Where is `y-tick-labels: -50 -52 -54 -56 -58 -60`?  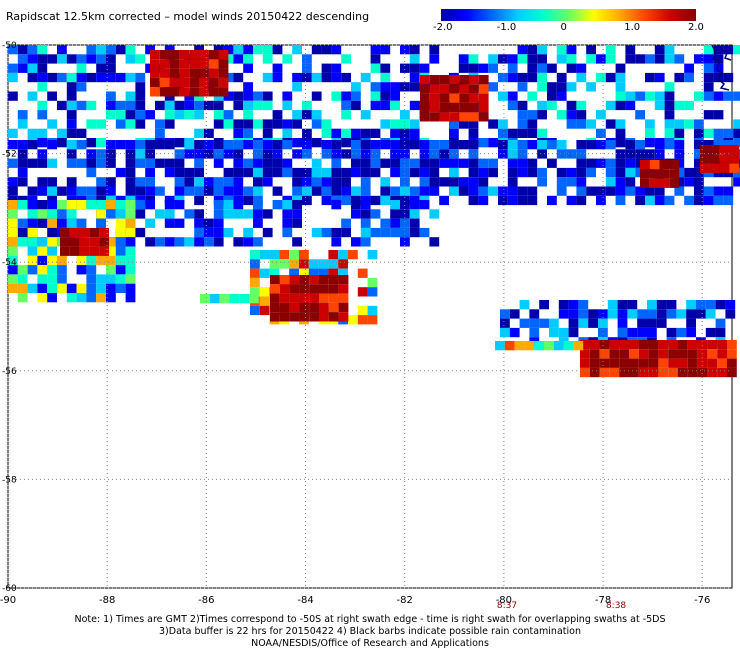
y-tick-labels: -50 -52 -54 -56 -58 -60 is located at coordinates (9, 317).